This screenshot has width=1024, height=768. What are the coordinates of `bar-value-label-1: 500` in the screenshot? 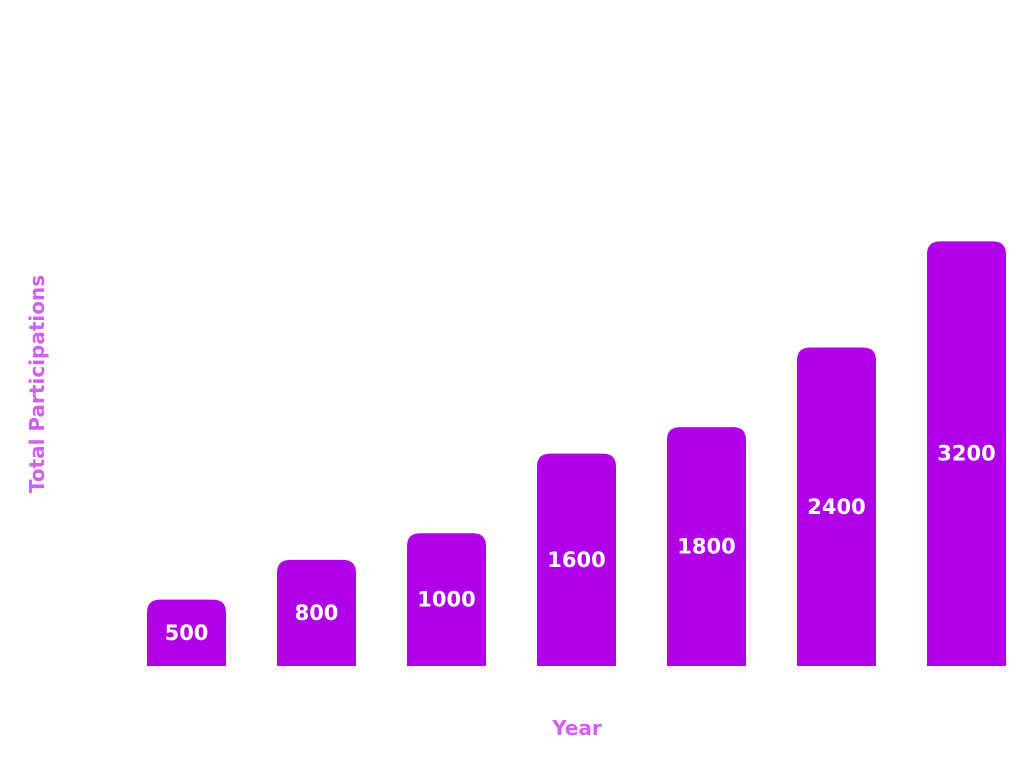 It's located at (187, 633).